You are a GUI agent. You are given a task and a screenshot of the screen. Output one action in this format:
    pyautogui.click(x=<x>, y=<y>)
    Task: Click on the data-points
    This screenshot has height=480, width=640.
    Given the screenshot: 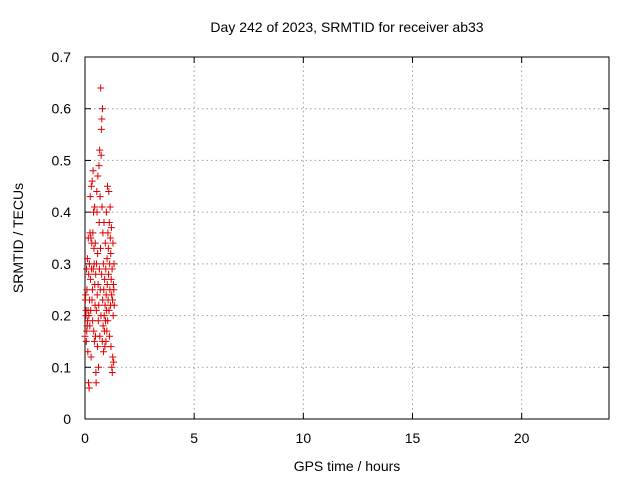 What is the action you would take?
    pyautogui.click(x=99, y=238)
    